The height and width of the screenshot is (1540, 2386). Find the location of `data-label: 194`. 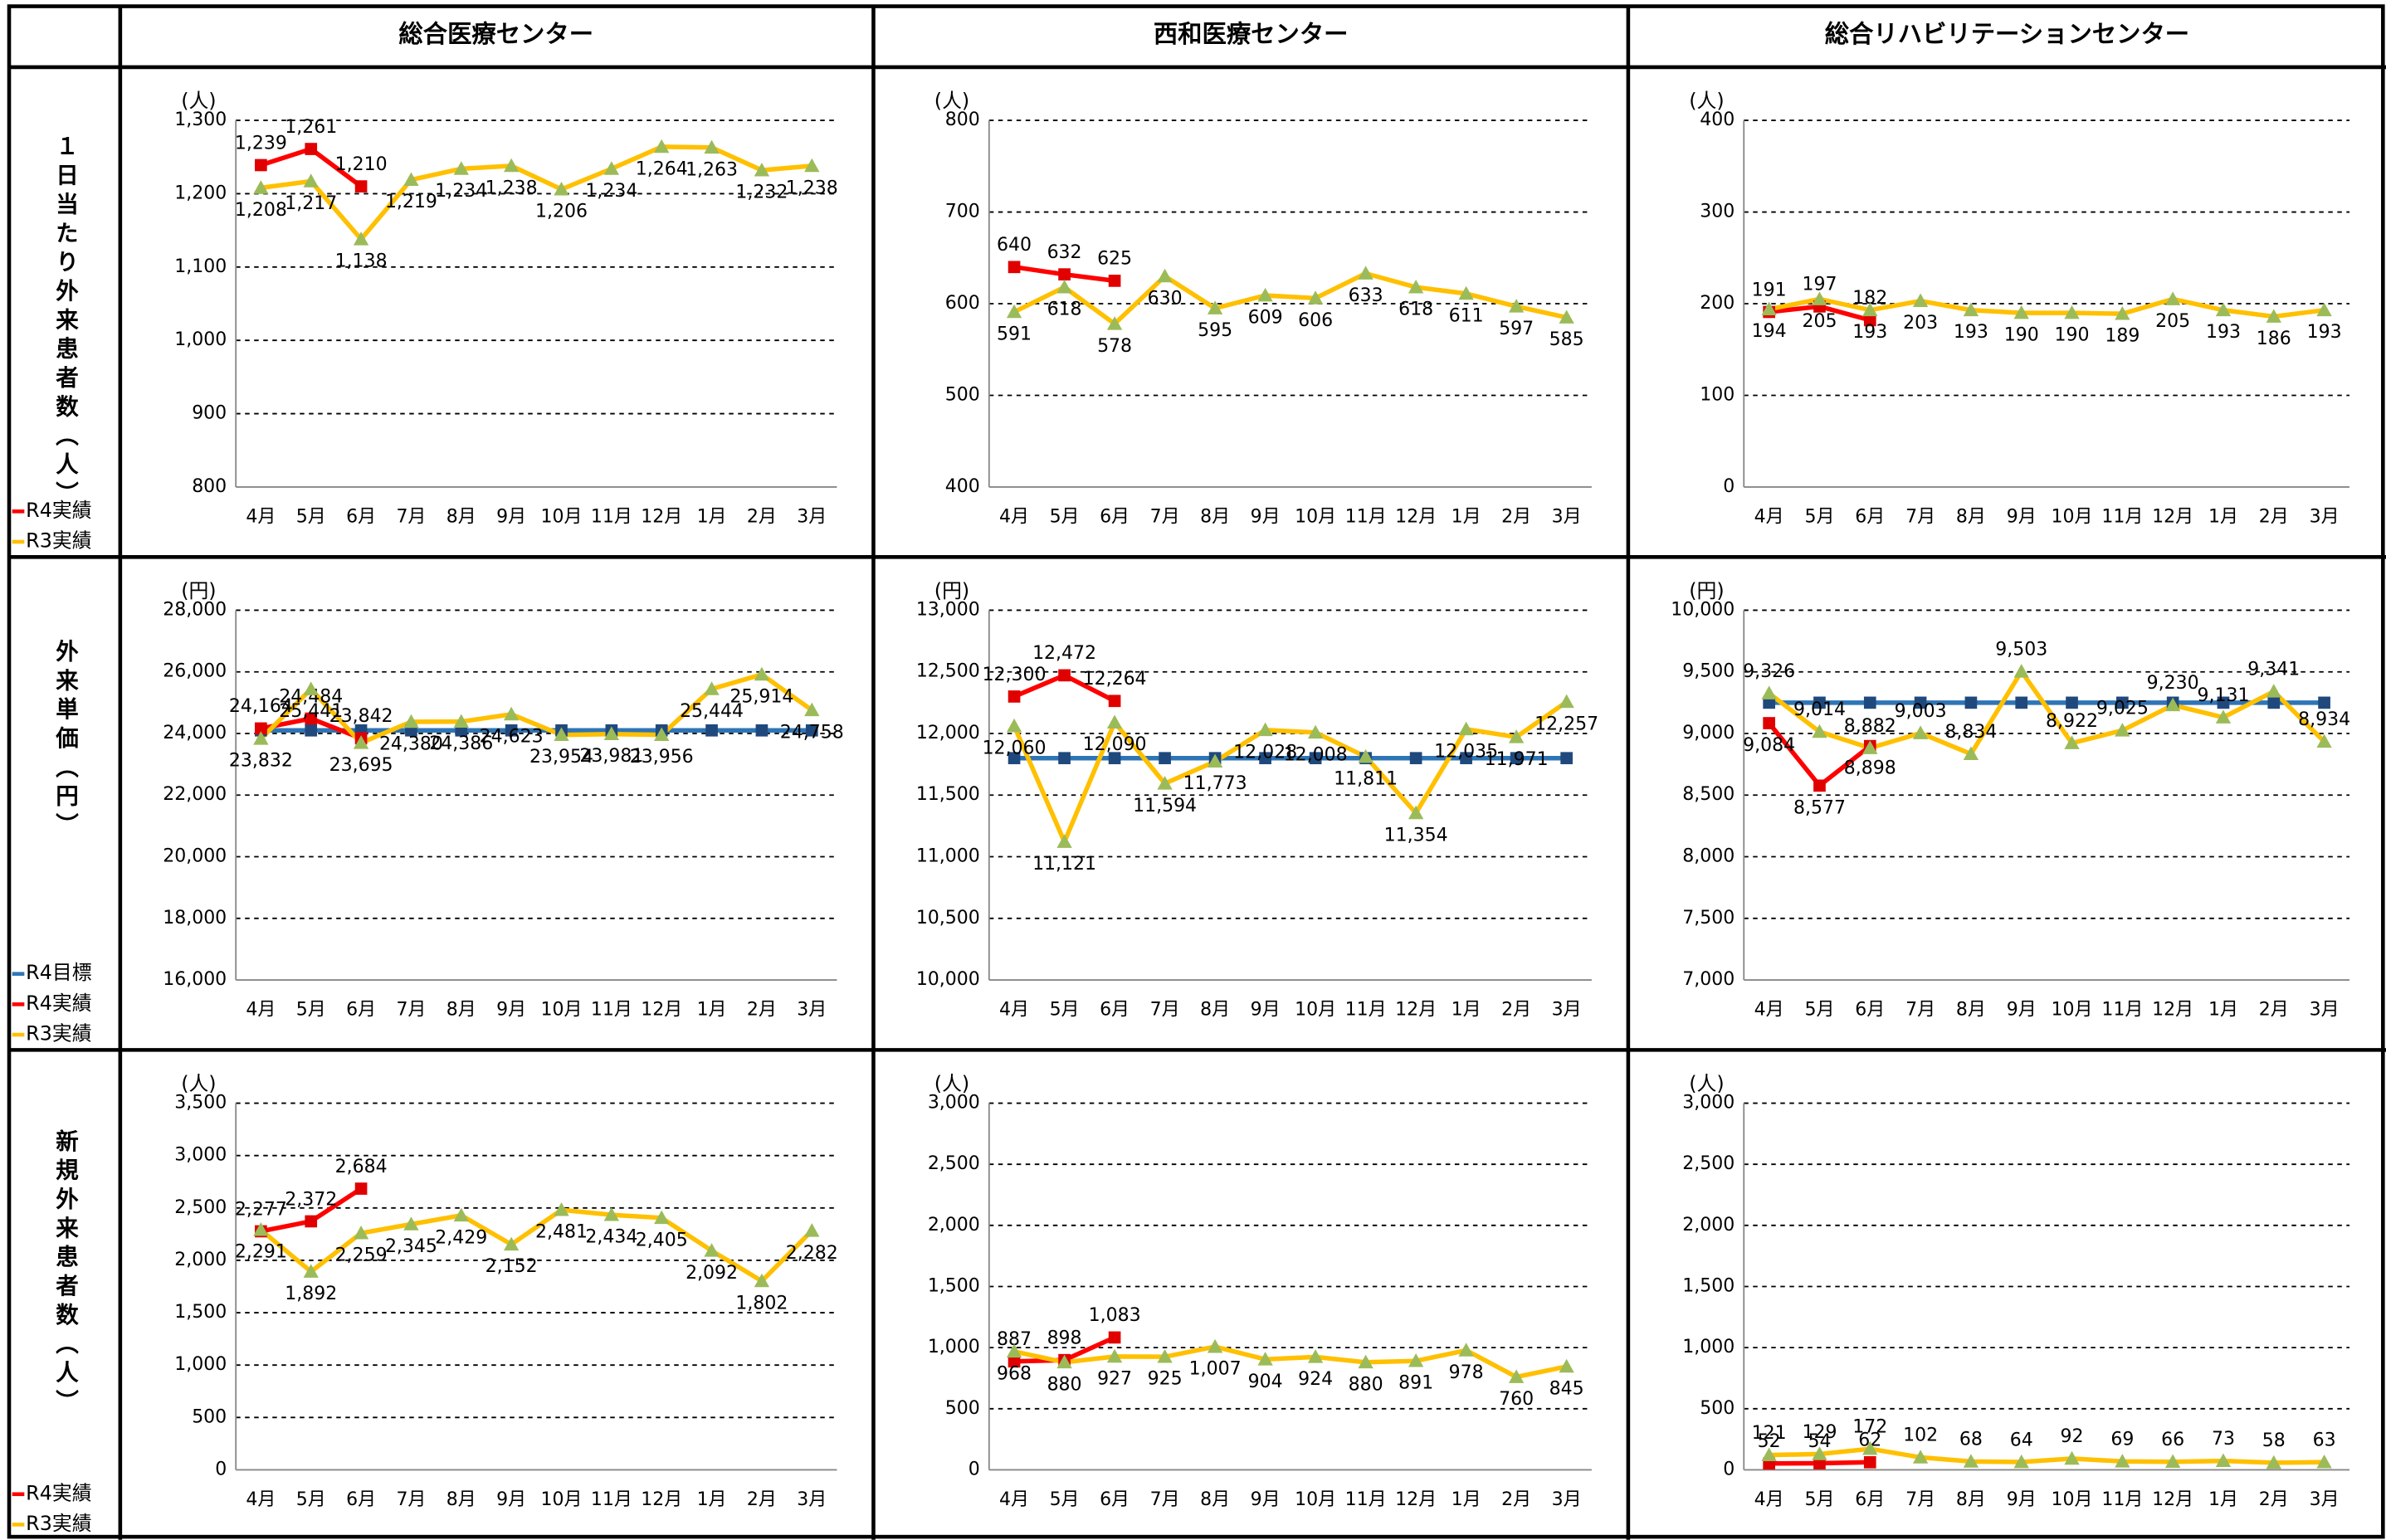

data-label: 194 is located at coordinates (1770, 331).